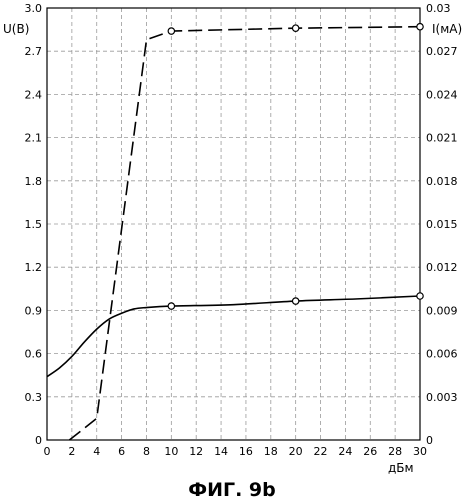 The image size is (469, 500). What do you see at coordinates (442, 138) in the screenshot?
I see `y-right-tick-label: 0.021` at bounding box center [442, 138].